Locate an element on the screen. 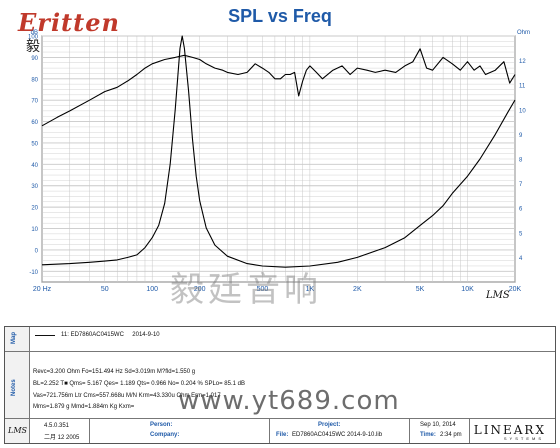  x-tick-label: 200 is located at coordinates (200, 289).